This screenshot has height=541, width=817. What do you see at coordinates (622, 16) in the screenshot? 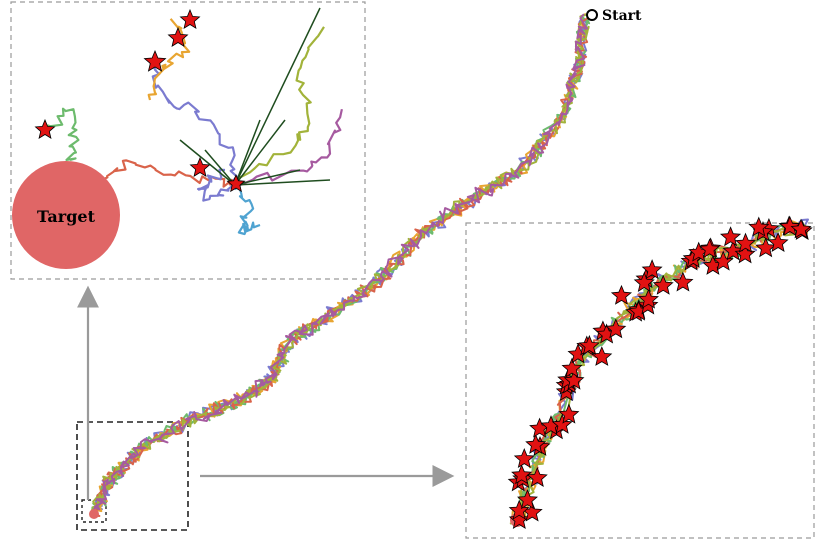
I see `start-label: Start` at bounding box center [622, 16].